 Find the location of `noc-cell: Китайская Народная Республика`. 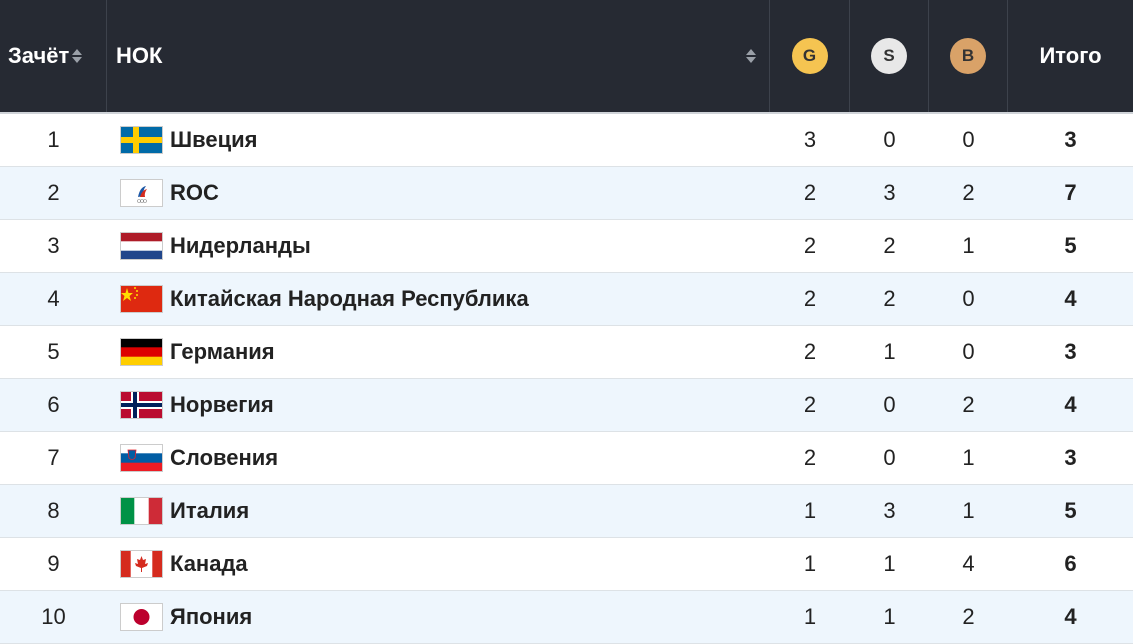

noc-cell: Китайская Народная Республика is located at coordinates (438, 299).